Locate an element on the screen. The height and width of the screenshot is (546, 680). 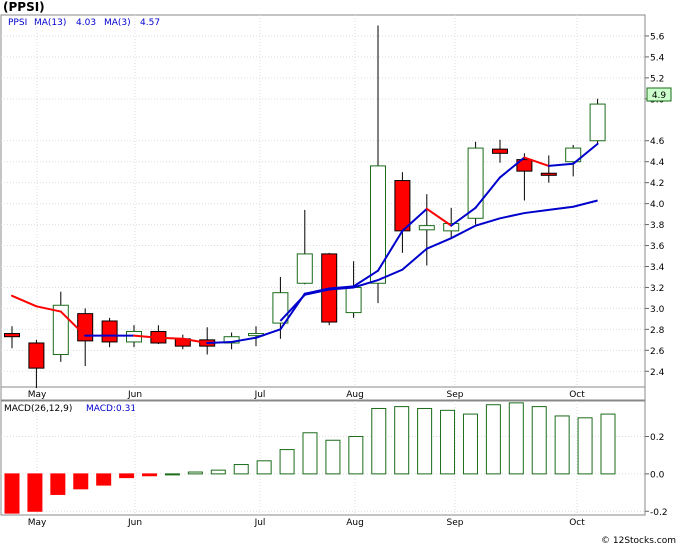
legend-ma3-label: MA(3) is located at coordinates (117, 23).